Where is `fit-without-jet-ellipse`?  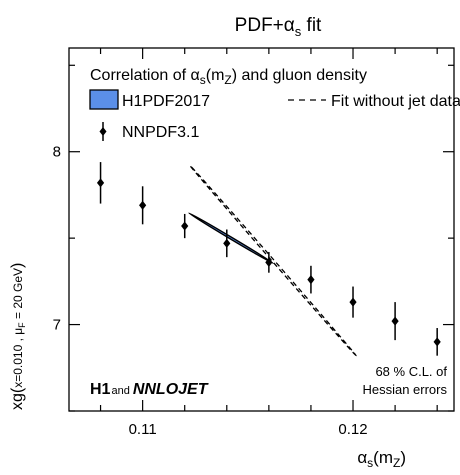 fit-without-jet-ellipse is located at coordinates (273, 260).